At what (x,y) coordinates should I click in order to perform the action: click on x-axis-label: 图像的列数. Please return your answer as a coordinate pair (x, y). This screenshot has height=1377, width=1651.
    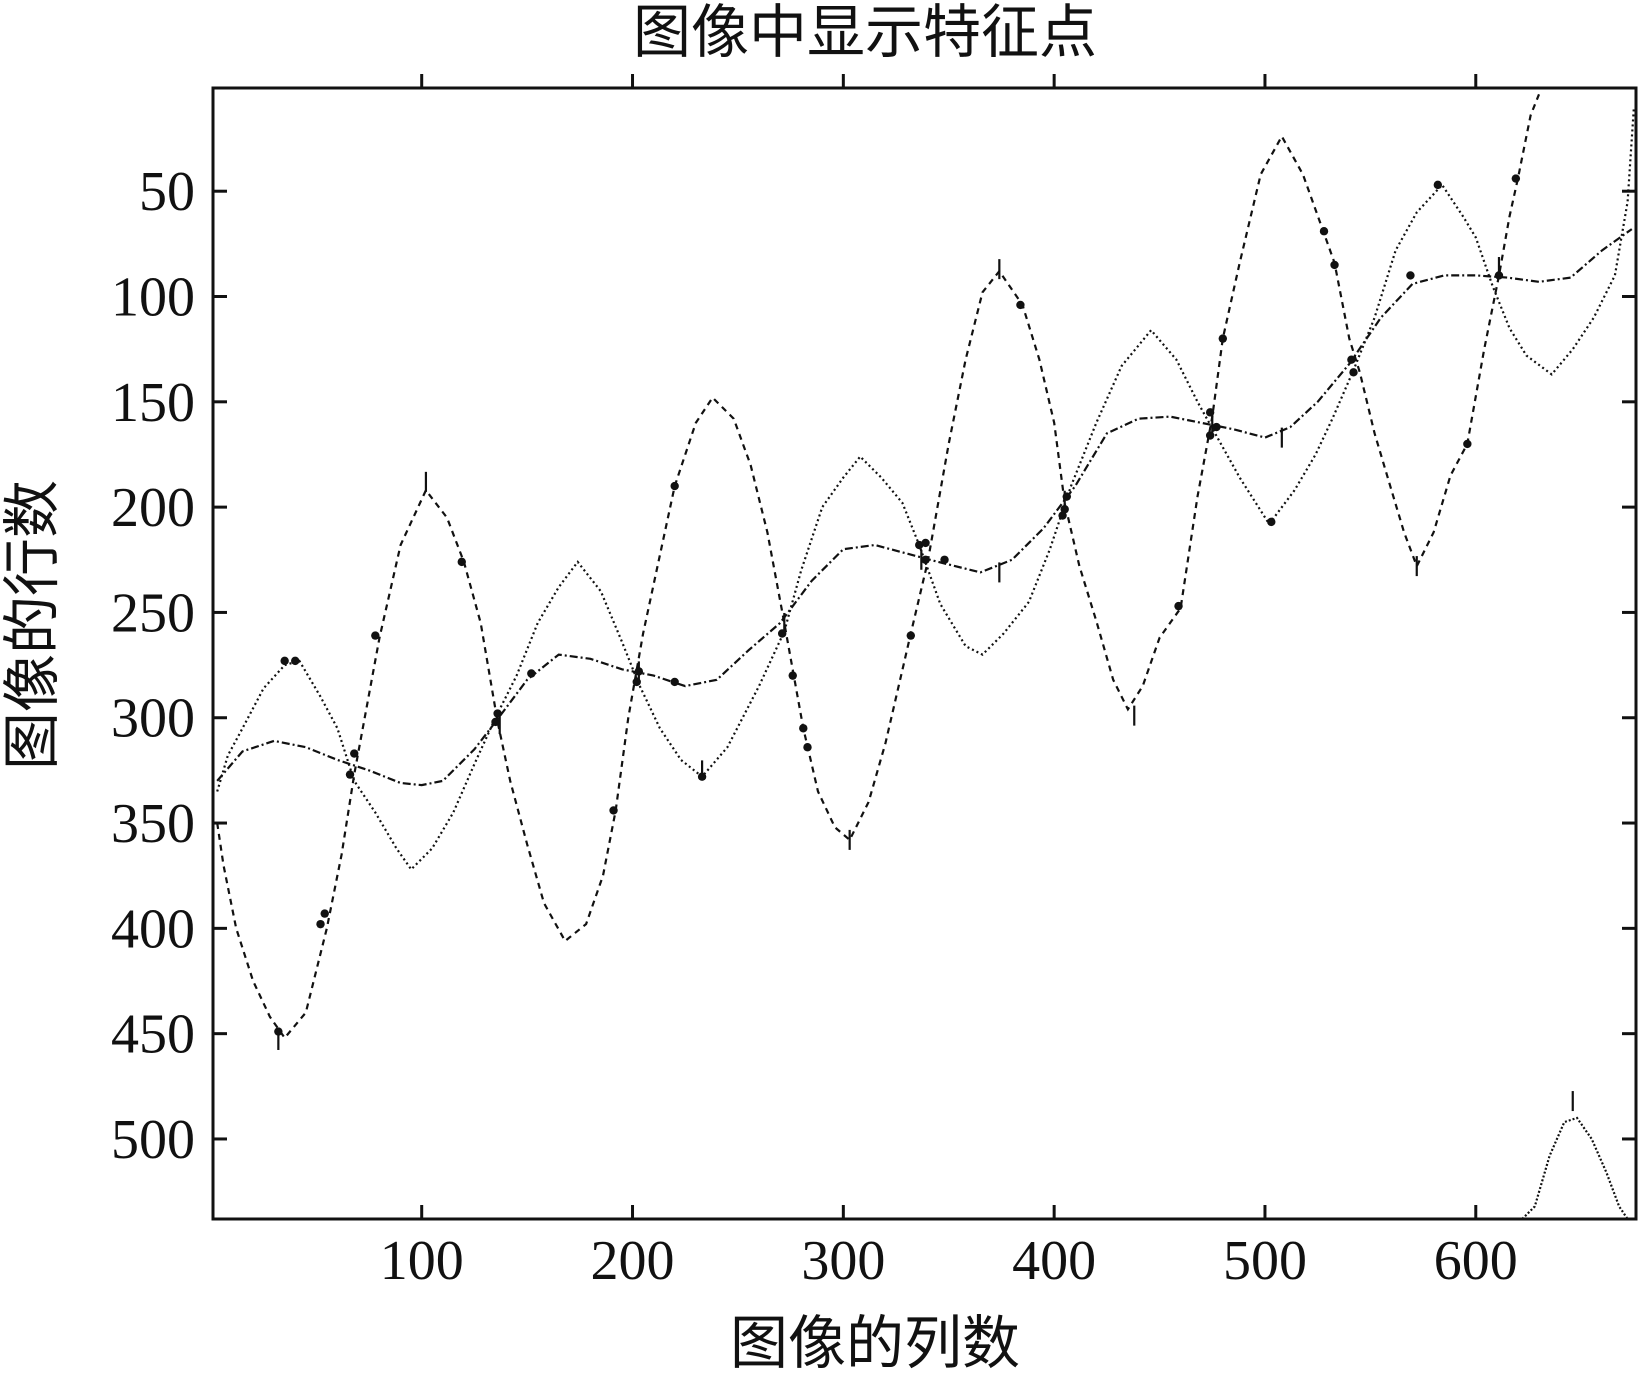
    Looking at the image, I should click on (875, 1343).